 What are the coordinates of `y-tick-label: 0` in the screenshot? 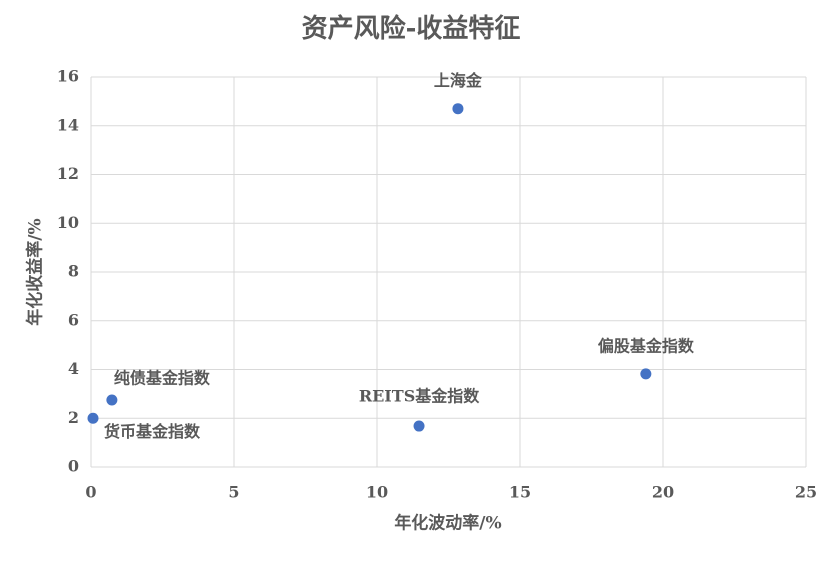 It's located at (73, 466).